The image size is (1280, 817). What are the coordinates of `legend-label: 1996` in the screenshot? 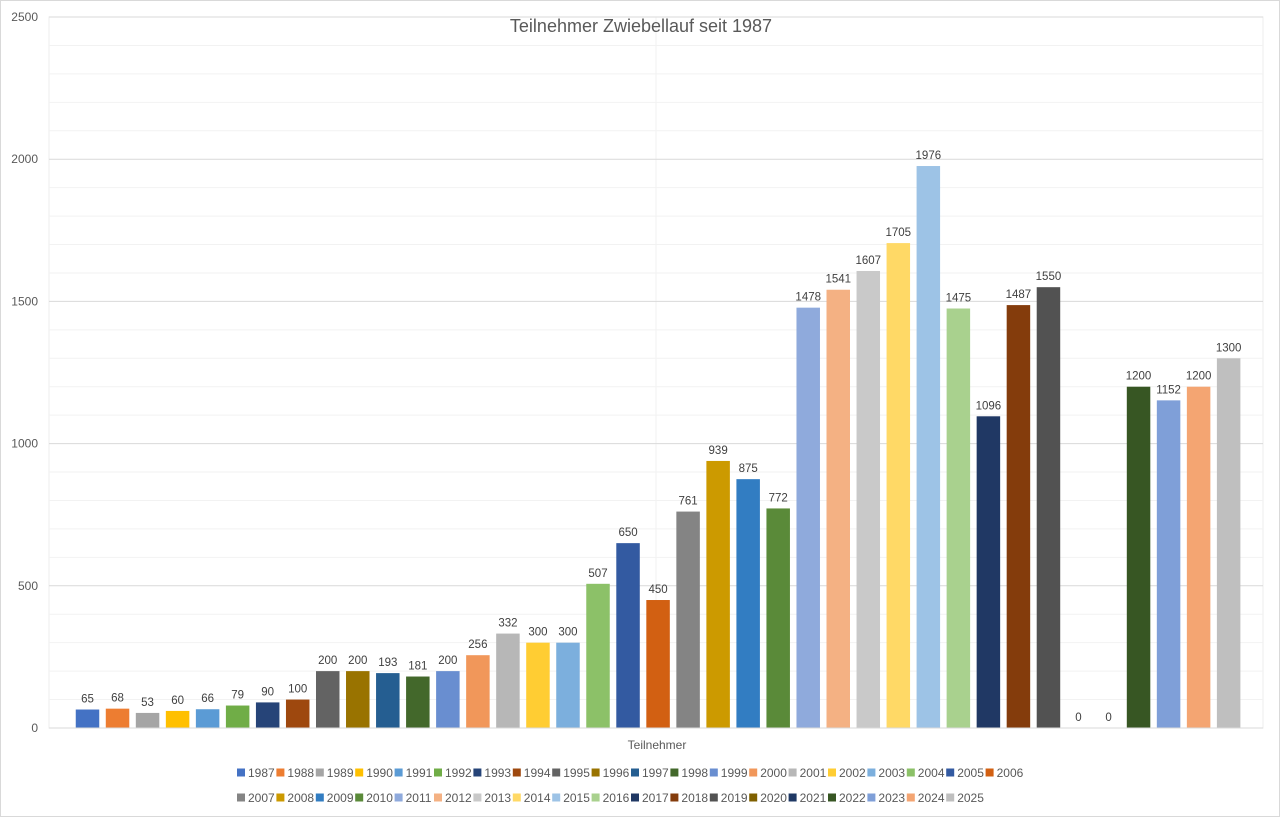 It's located at (616, 773).